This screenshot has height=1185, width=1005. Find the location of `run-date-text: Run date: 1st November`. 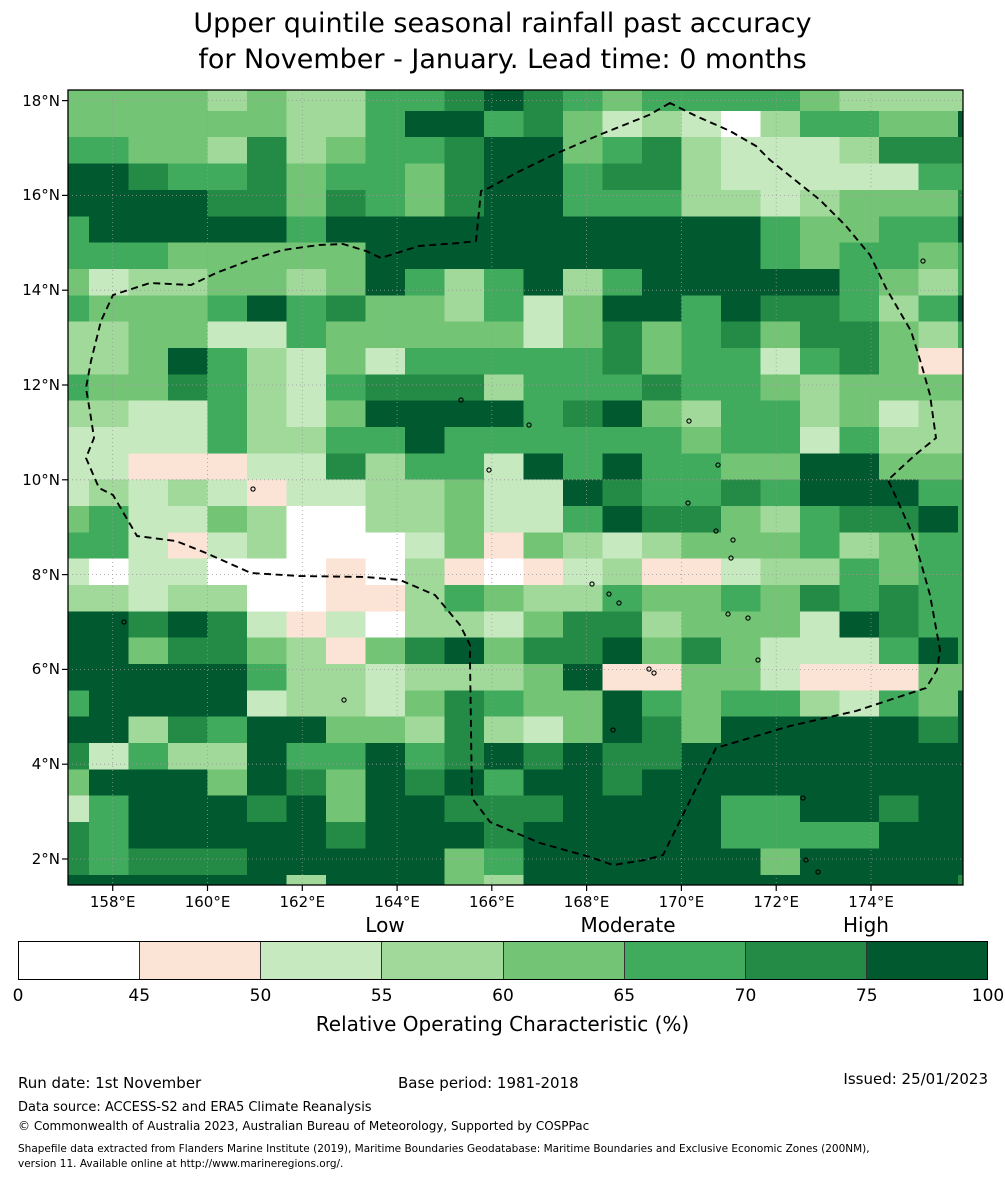

run-date-text: Run date: 1st November is located at coordinates (110, 1083).